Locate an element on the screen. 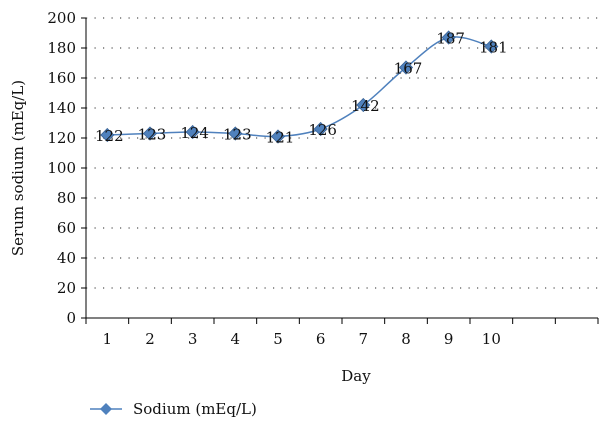  data-label: 121 is located at coordinates (280, 138).